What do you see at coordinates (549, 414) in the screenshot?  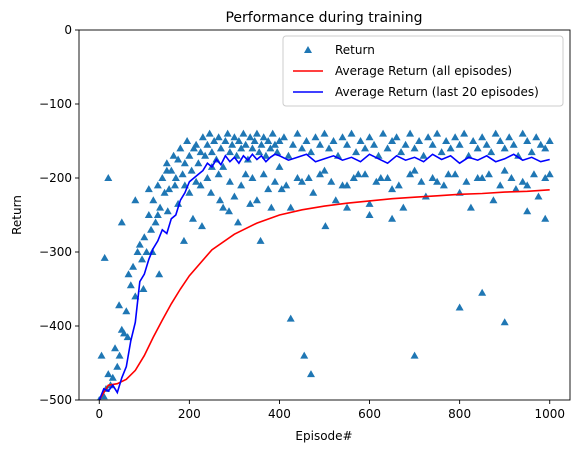 I see `x-tick-label: 1000` at bounding box center [549, 414].